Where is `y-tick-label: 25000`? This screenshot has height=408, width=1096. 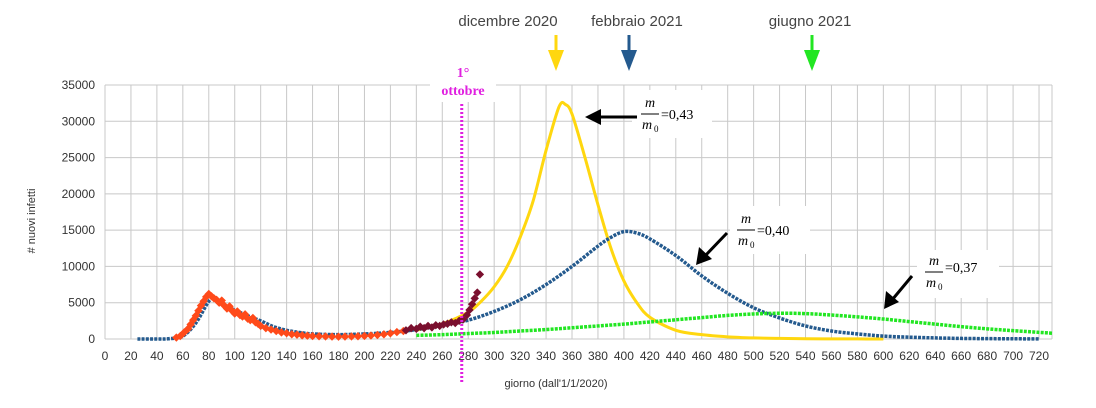 y-tick-label: 25000 is located at coordinates (79, 158).